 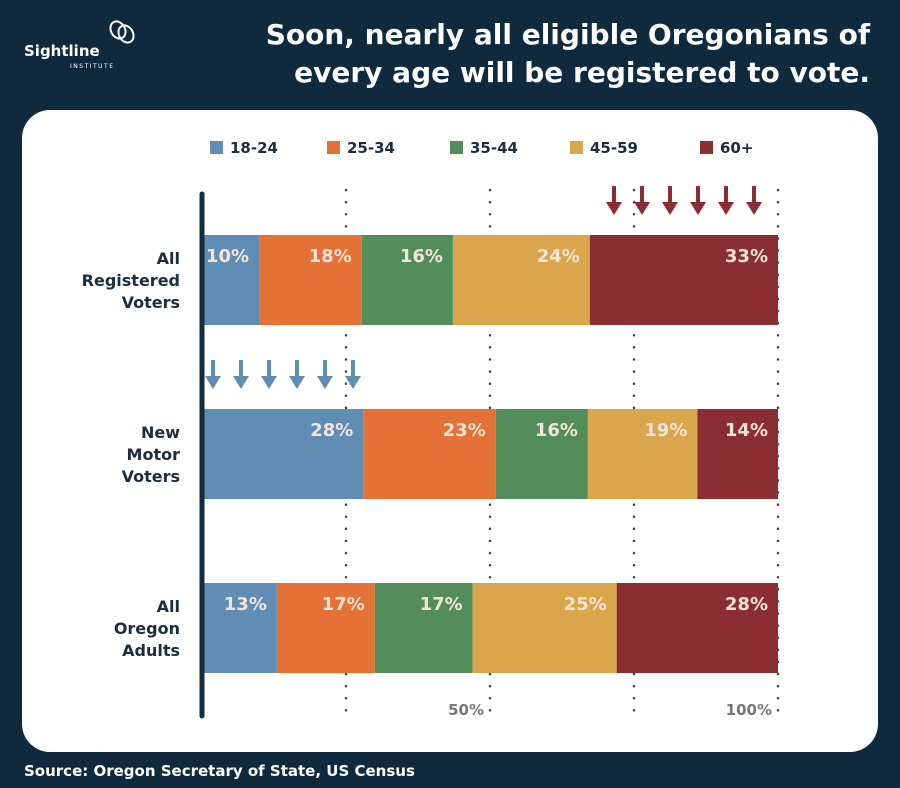 I want to click on data-label-1-60+: 33%, so click(x=746, y=256).